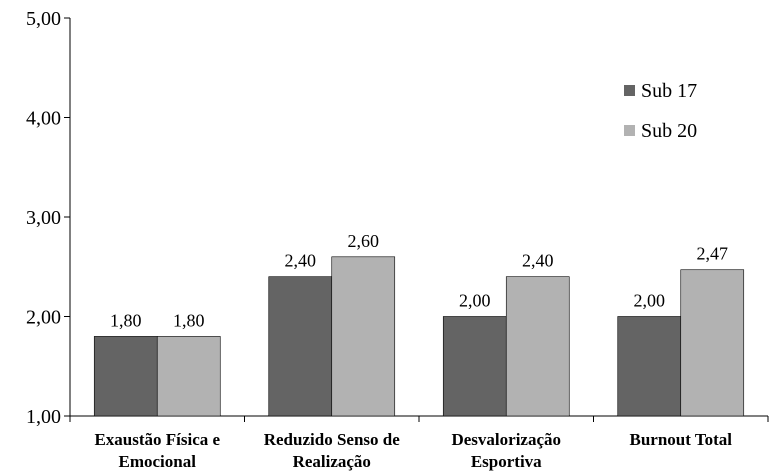 The height and width of the screenshot is (476, 779). I want to click on data-label: 2,47, so click(713, 254).